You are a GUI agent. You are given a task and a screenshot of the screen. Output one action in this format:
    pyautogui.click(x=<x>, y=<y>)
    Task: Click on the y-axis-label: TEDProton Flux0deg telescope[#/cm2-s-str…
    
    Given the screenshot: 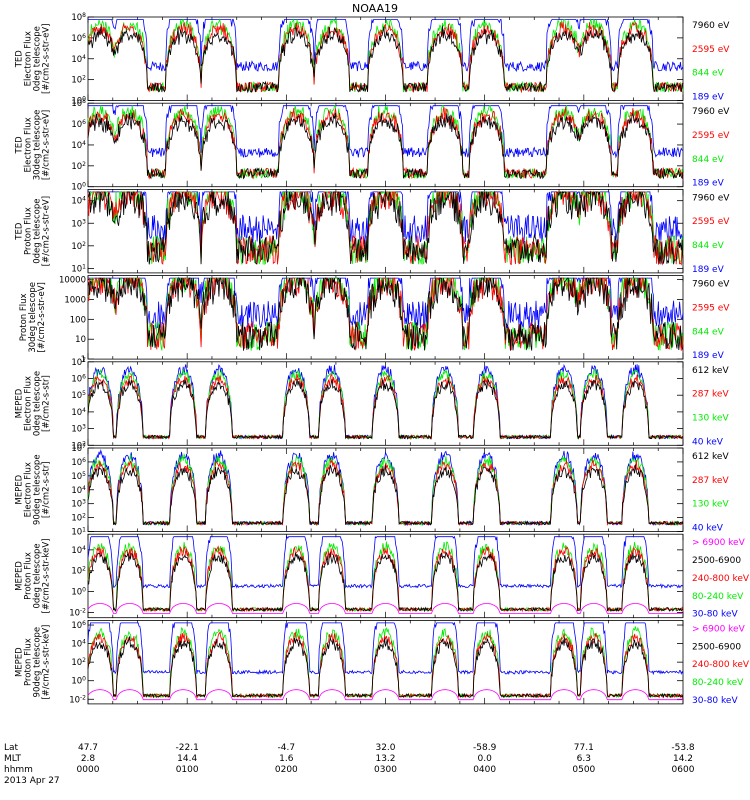 What is the action you would take?
    pyautogui.click(x=33, y=231)
    